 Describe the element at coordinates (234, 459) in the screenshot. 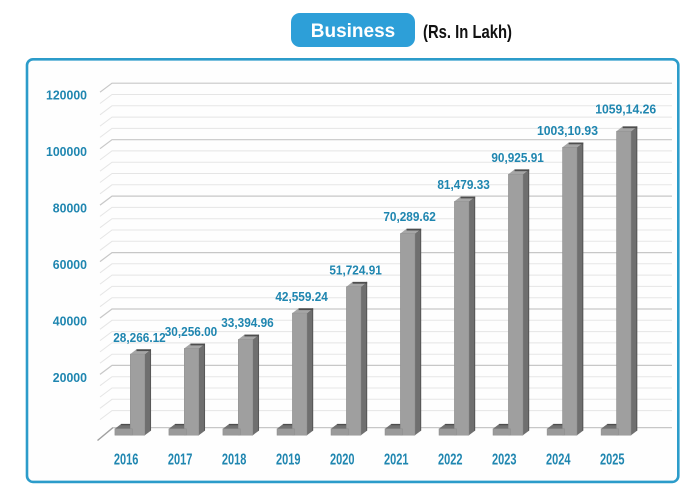

I see `svg-text: 2018` at that location.